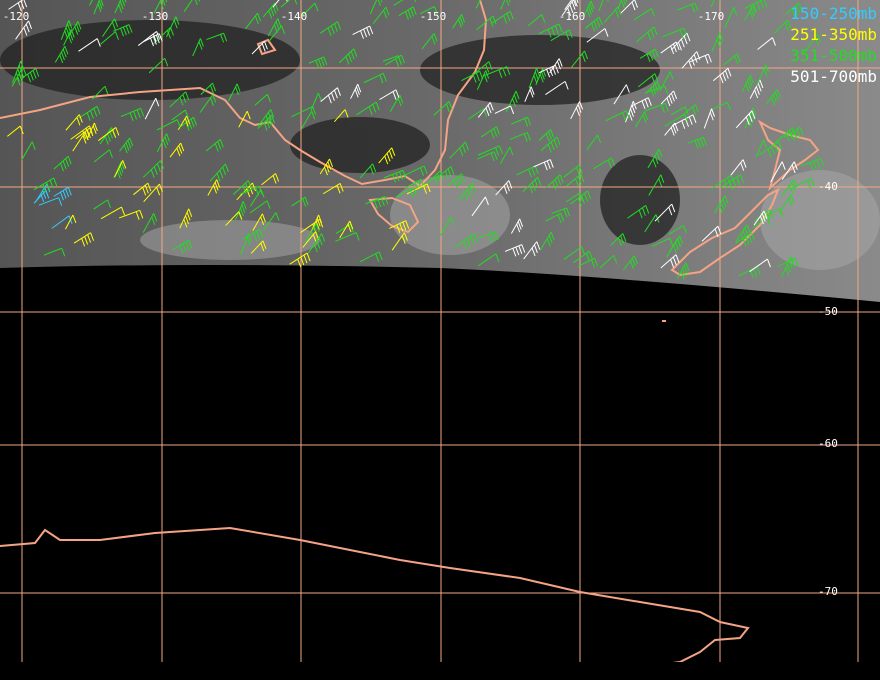 Image resolution: width=880 pixels, height=680 pixels. What do you see at coordinates (833, 13) in the screenshot?
I see `legend-entry: 150-250mb` at bounding box center [833, 13].